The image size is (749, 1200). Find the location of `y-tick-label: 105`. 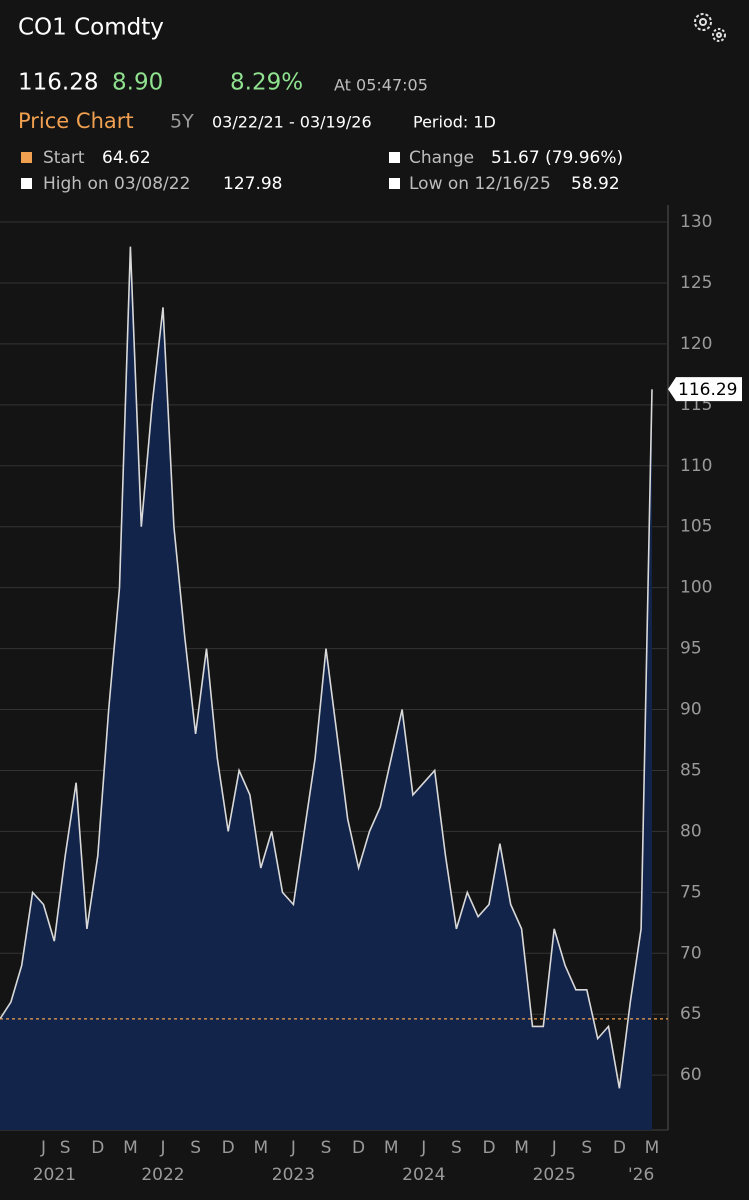

y-tick-label: 105 is located at coordinates (696, 527).